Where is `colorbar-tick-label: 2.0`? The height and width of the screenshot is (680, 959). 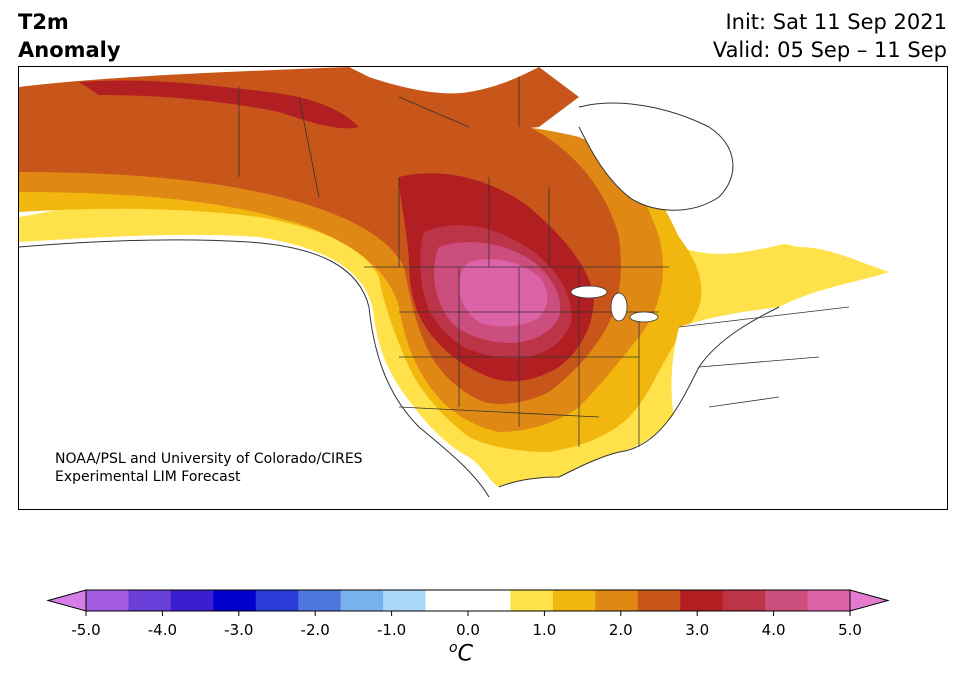
colorbar-tick-label: 2.0 is located at coordinates (621, 630).